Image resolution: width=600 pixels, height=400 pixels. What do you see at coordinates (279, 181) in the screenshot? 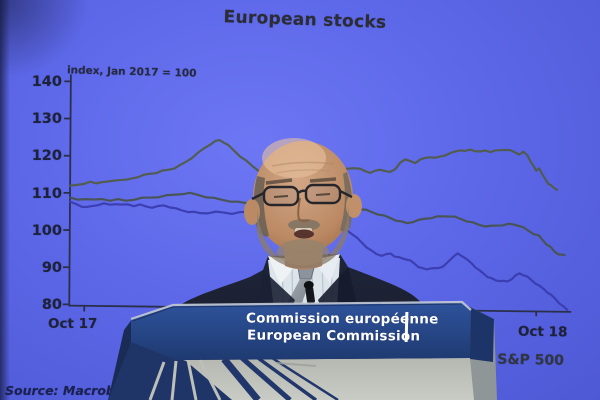
I see `eyebrow-left` at bounding box center [279, 181].